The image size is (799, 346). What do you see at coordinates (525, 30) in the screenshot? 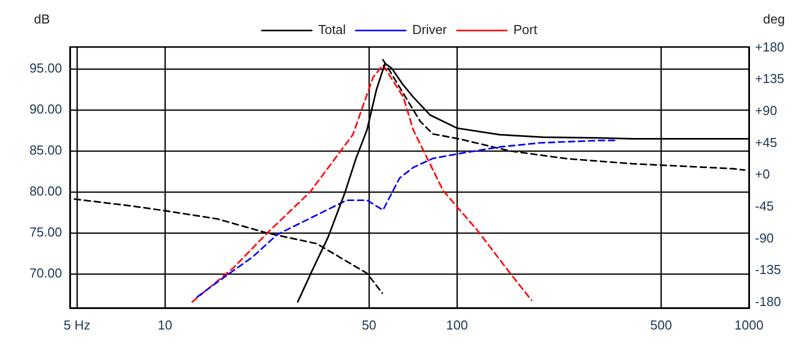
I see `legend-label: Port` at bounding box center [525, 30].